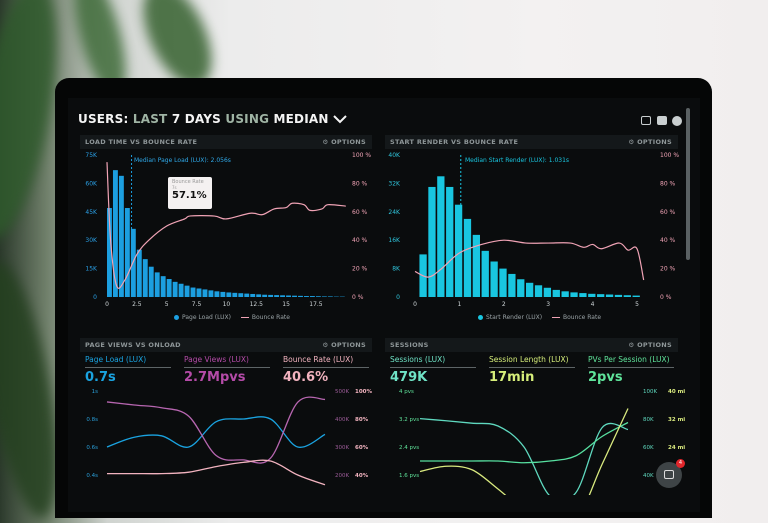 The image size is (768, 523). What do you see at coordinates (676, 392) in the screenshot?
I see `y3-tick-label: 40 min` at bounding box center [676, 392].